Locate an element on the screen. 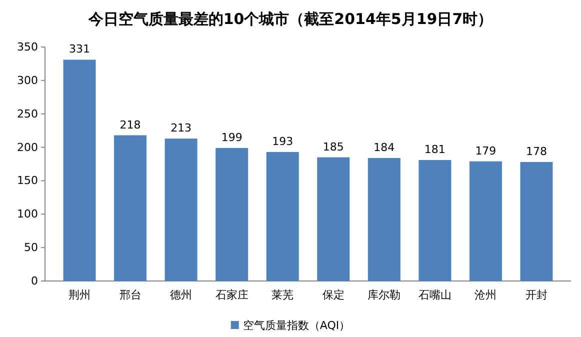  y-tick-label: 200 is located at coordinates (27, 147).